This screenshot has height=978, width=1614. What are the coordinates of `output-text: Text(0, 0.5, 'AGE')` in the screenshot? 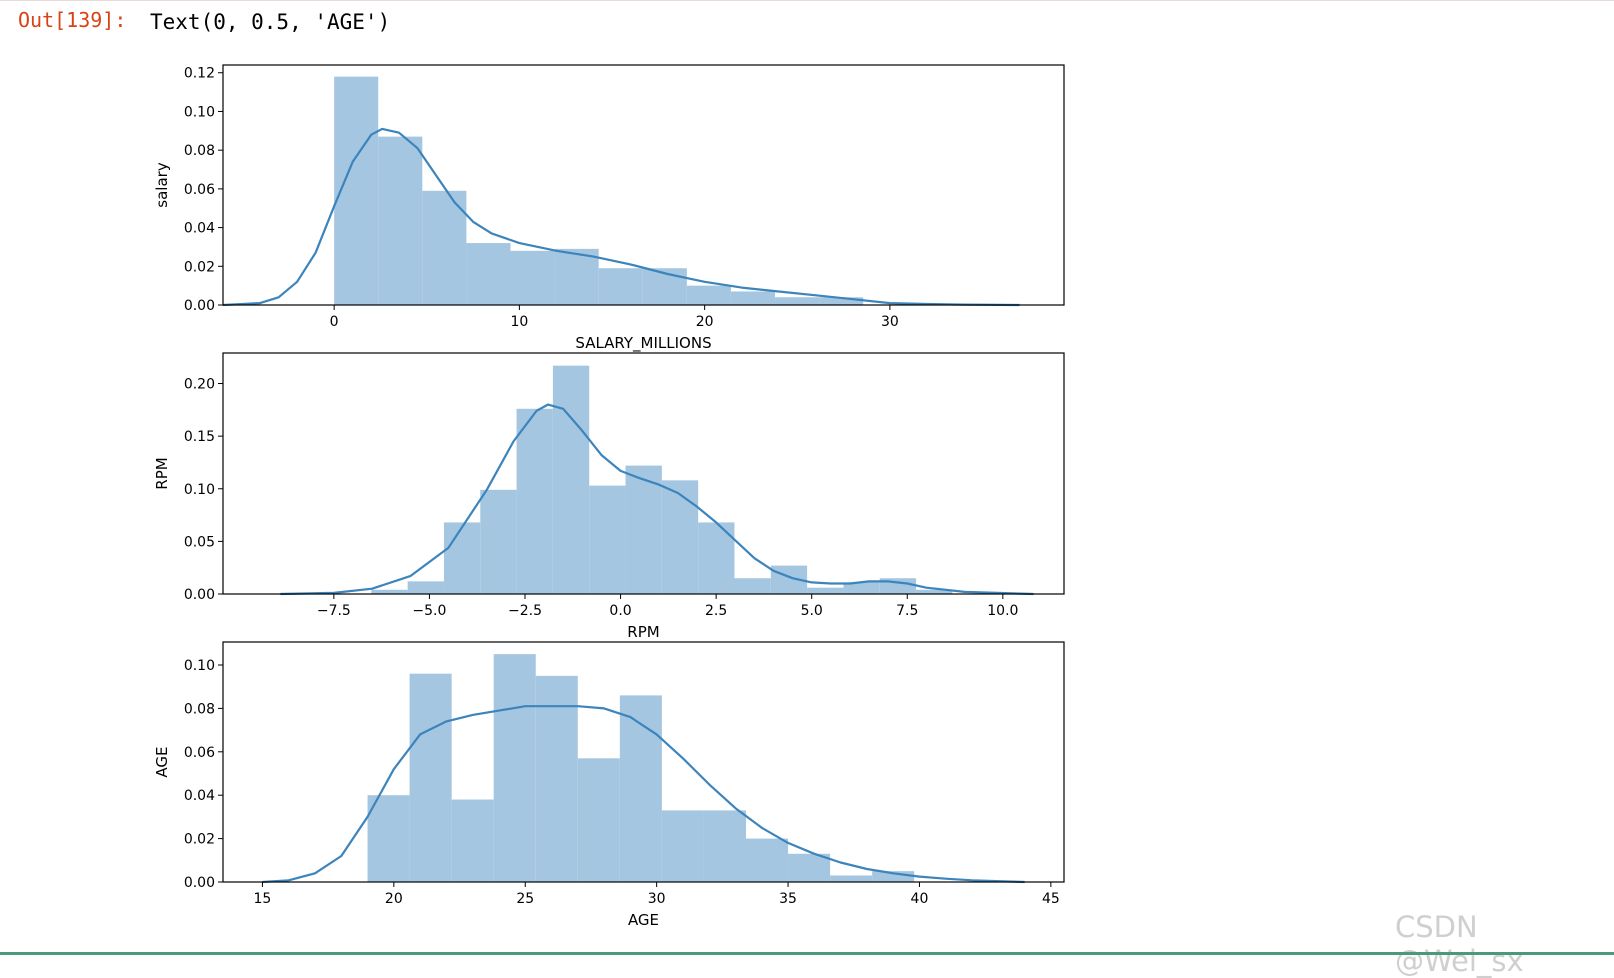 It's located at (270, 22).